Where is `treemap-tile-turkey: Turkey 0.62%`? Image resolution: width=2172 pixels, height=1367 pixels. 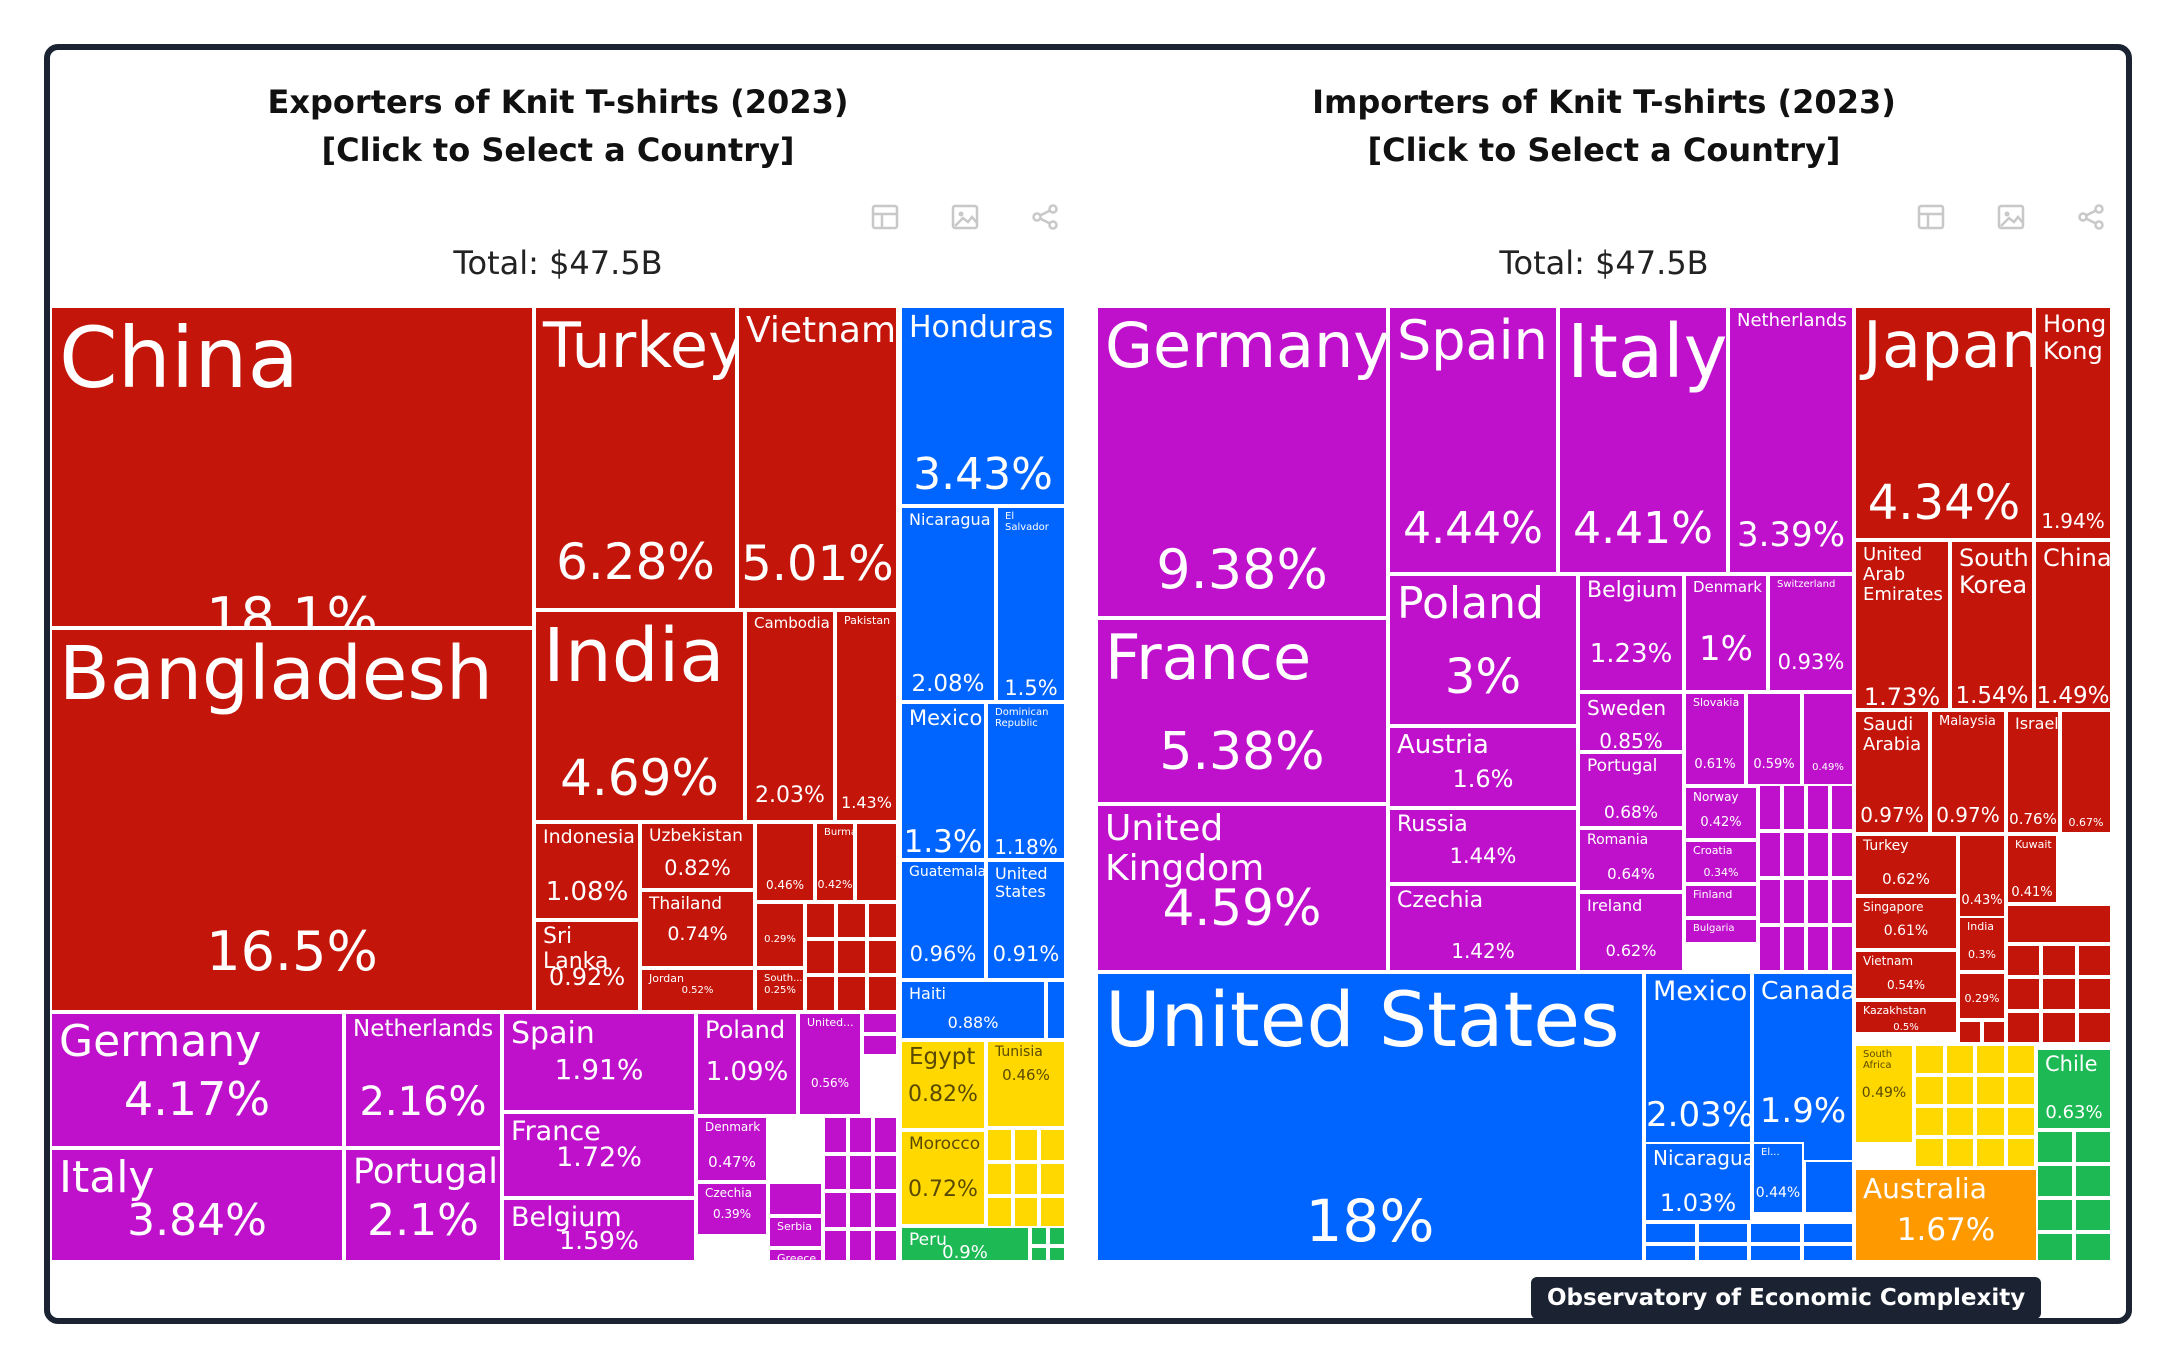
treemap-tile-turkey: Turkey 0.62% is located at coordinates (1906, 865).